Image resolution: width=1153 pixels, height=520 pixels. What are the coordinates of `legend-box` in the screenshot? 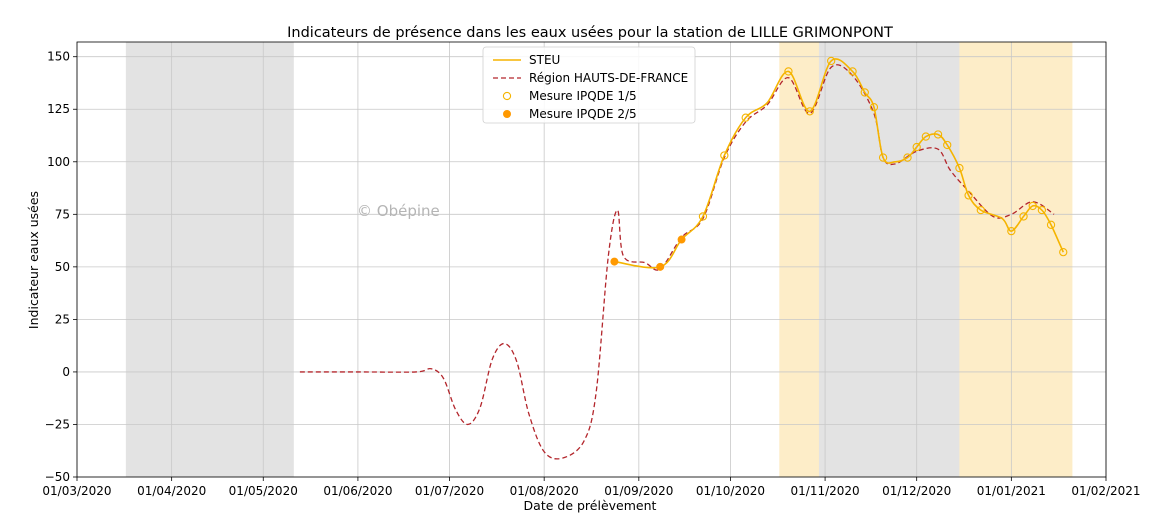 It's located at (589, 85).